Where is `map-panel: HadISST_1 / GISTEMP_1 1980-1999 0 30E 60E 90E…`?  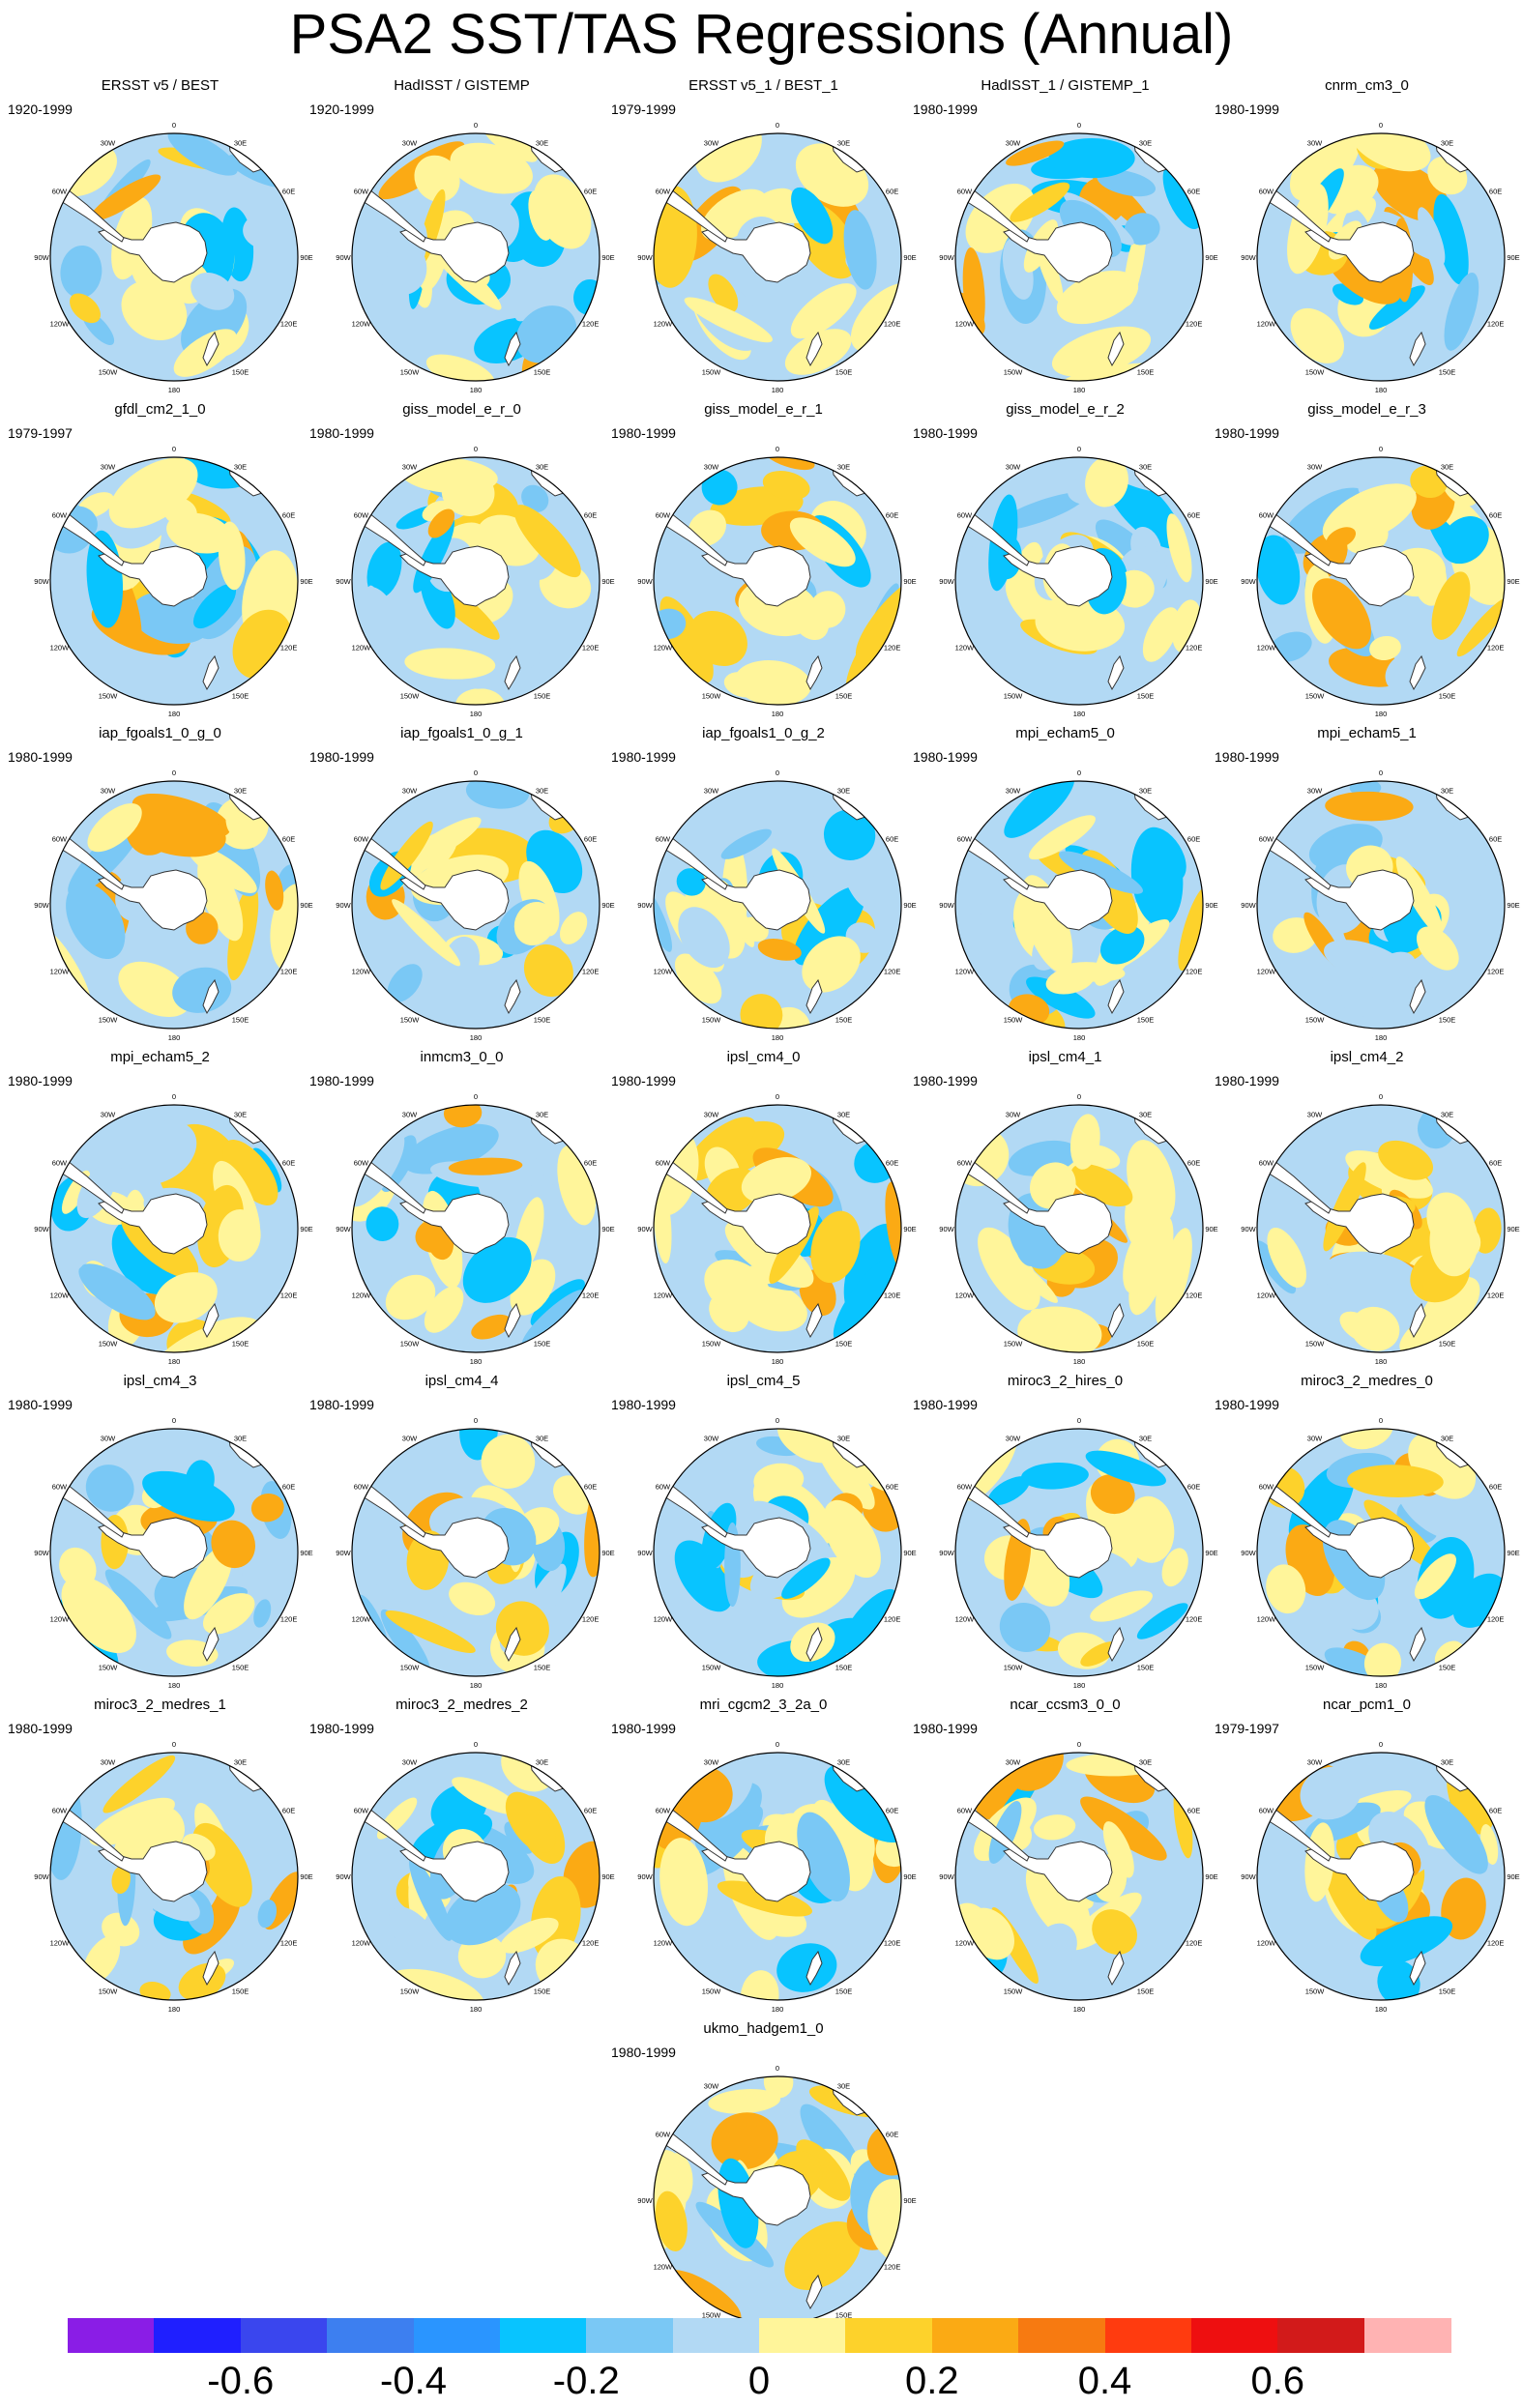 map-panel: HadISST_1 / GISTEMP_1 1980-1999 0 30E 60E 90E… is located at coordinates (1065, 238).